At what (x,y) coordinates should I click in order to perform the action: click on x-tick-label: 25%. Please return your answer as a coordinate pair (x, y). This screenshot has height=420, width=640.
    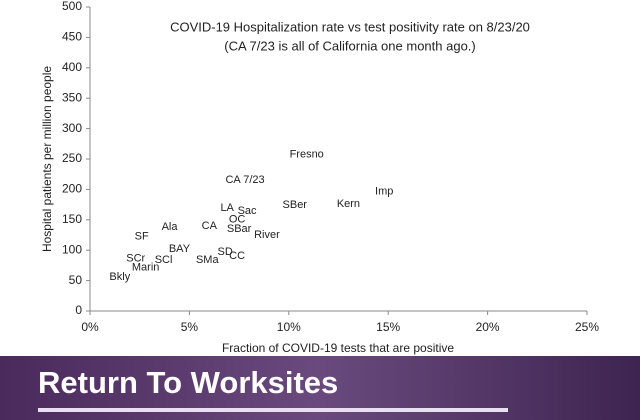
    Looking at the image, I should click on (587, 327).